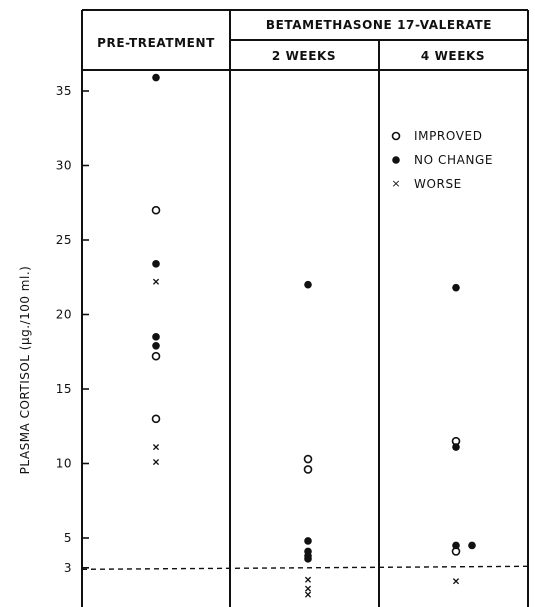 This screenshot has width=535, height=607. I want to click on header-pre-treatment: PRE-TREATMENT, so click(156, 43).